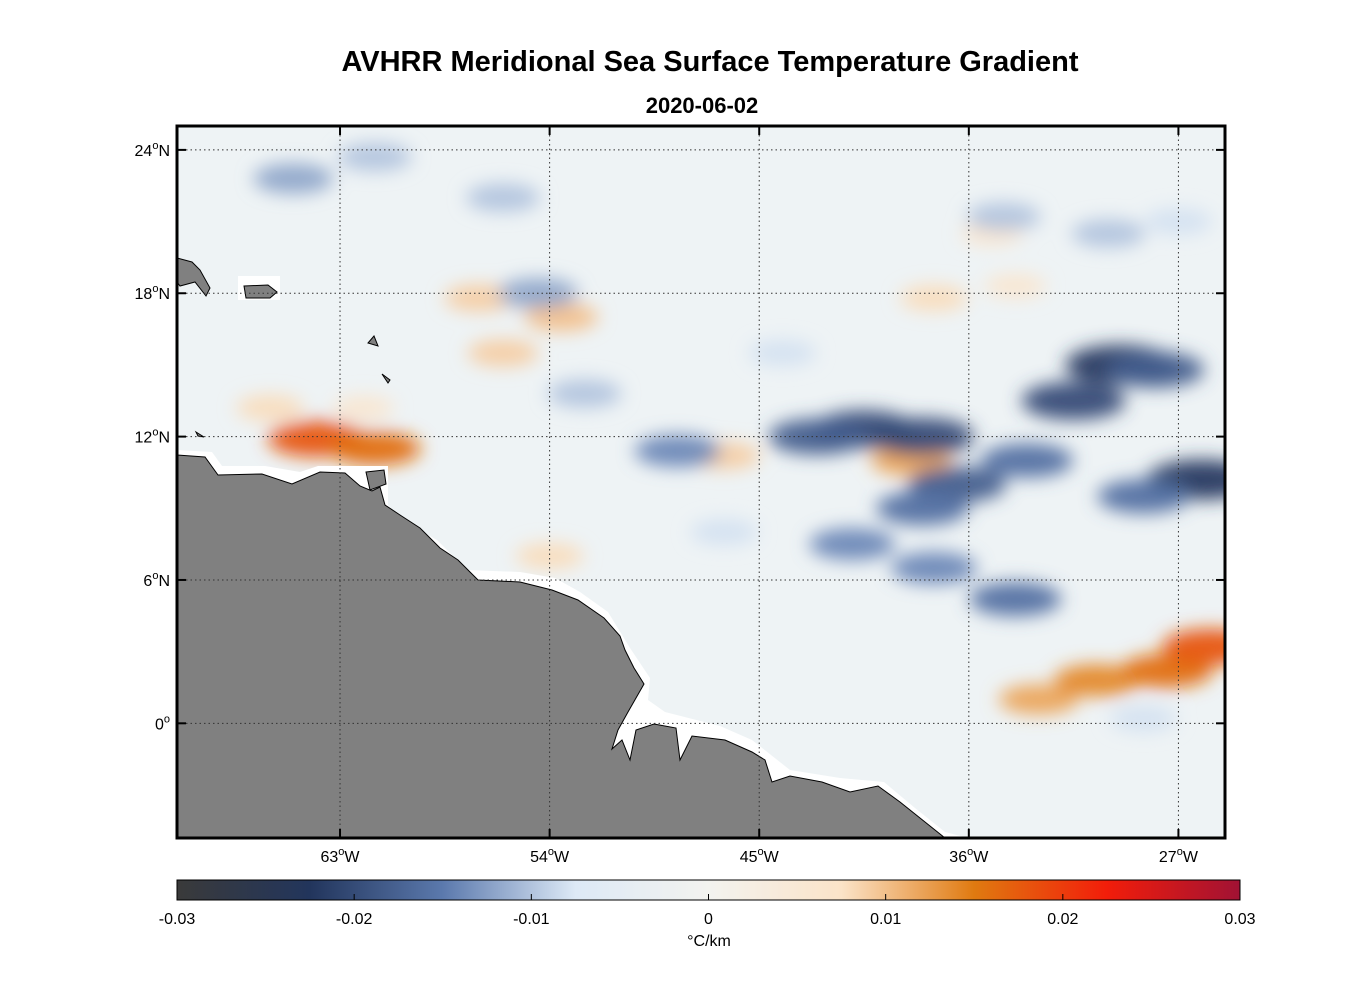  I want to click on colorbar-unit-label: °C/km, so click(709, 941).